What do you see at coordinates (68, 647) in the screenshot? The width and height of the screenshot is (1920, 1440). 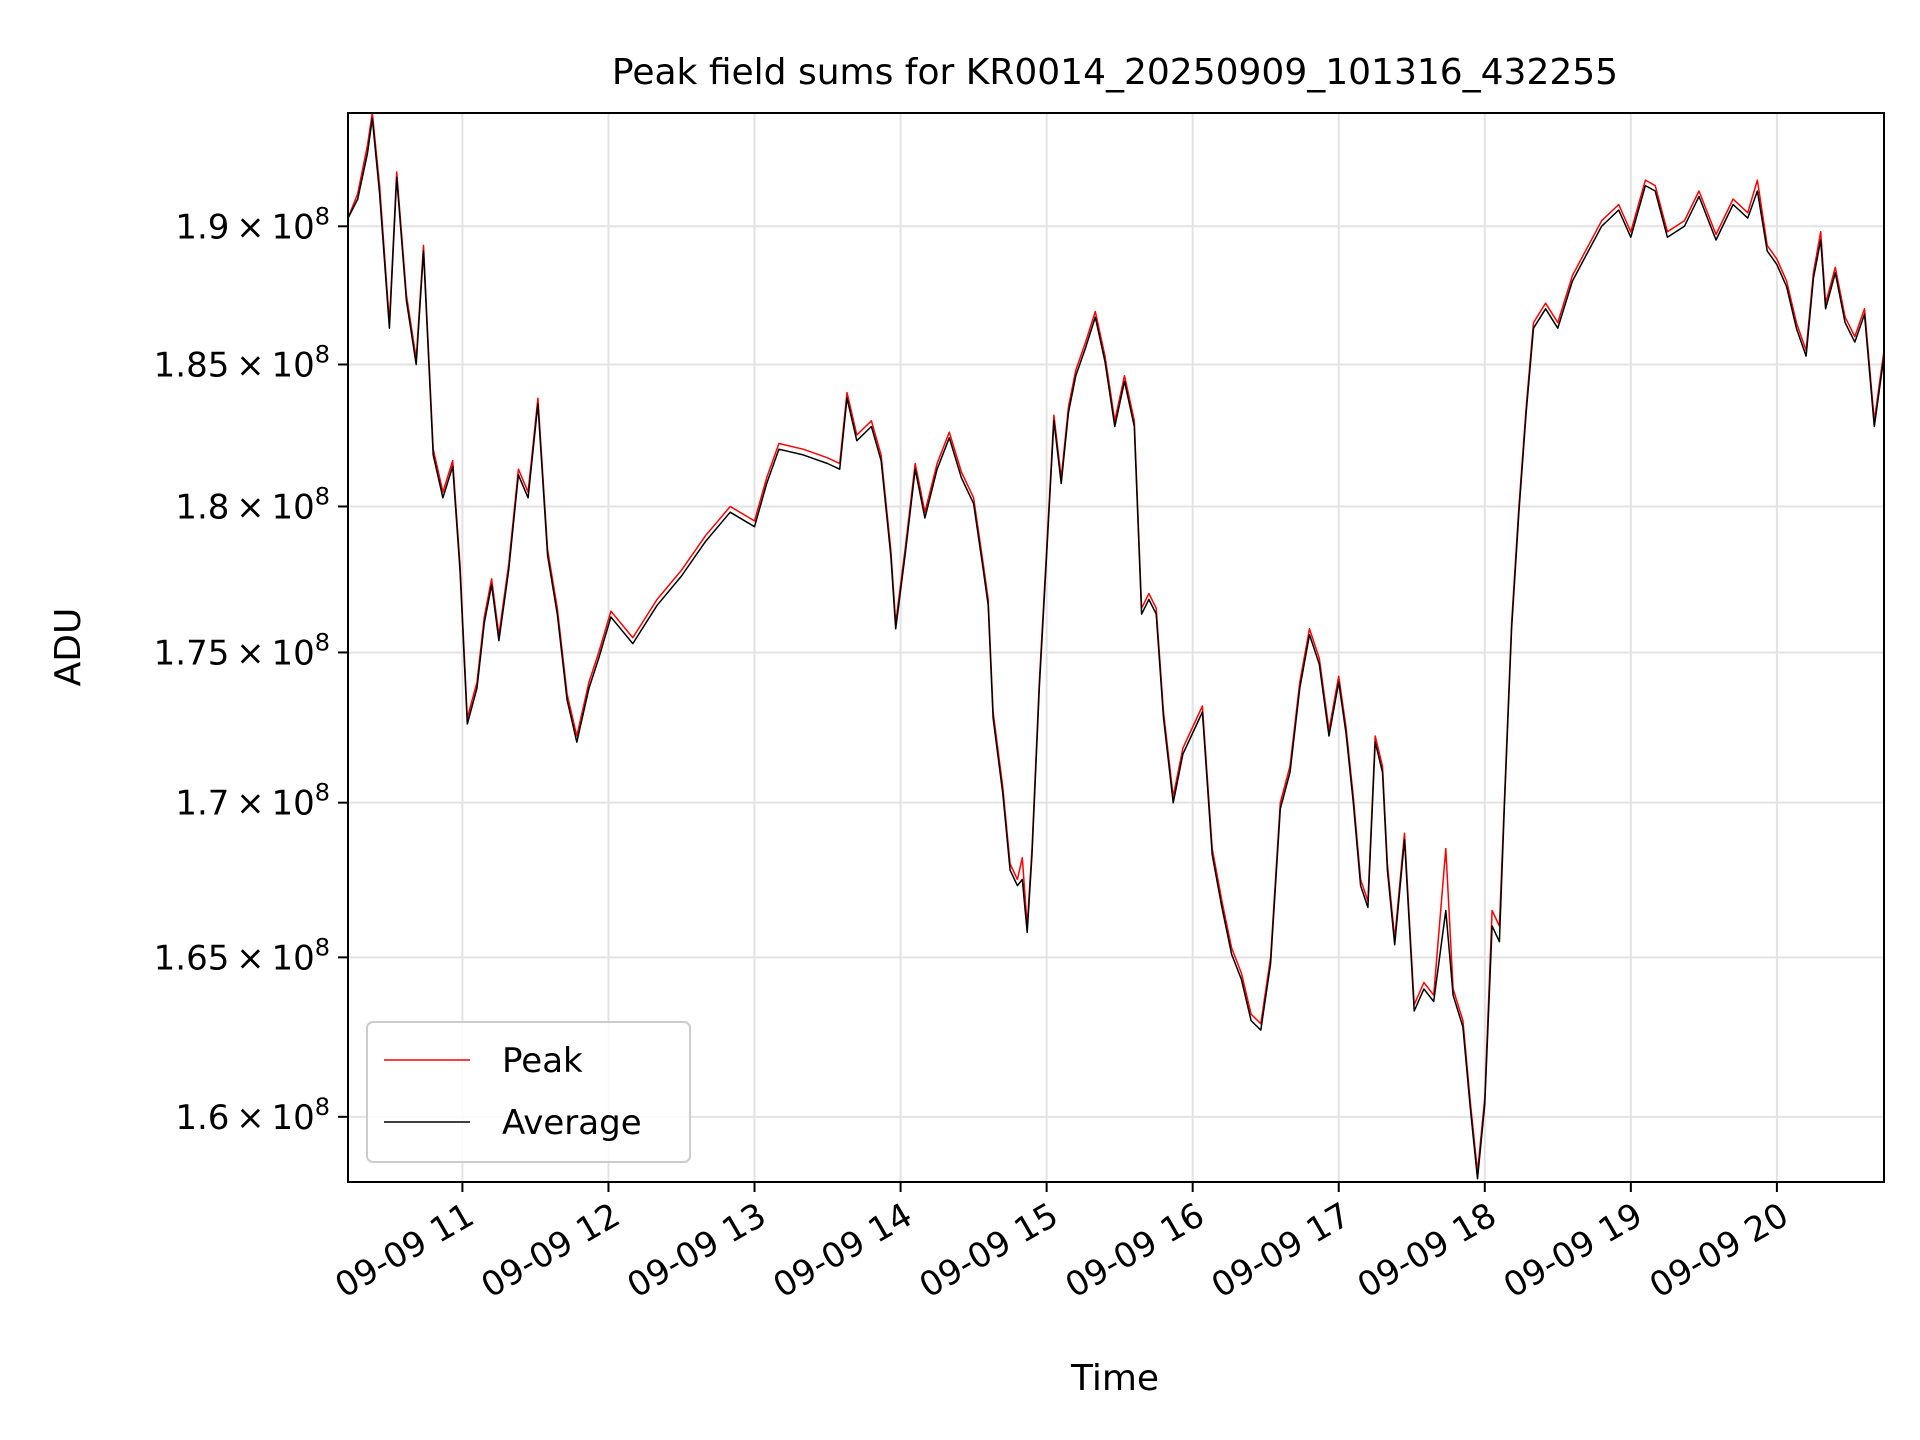 I see `y-axis-label: ADU` at bounding box center [68, 647].